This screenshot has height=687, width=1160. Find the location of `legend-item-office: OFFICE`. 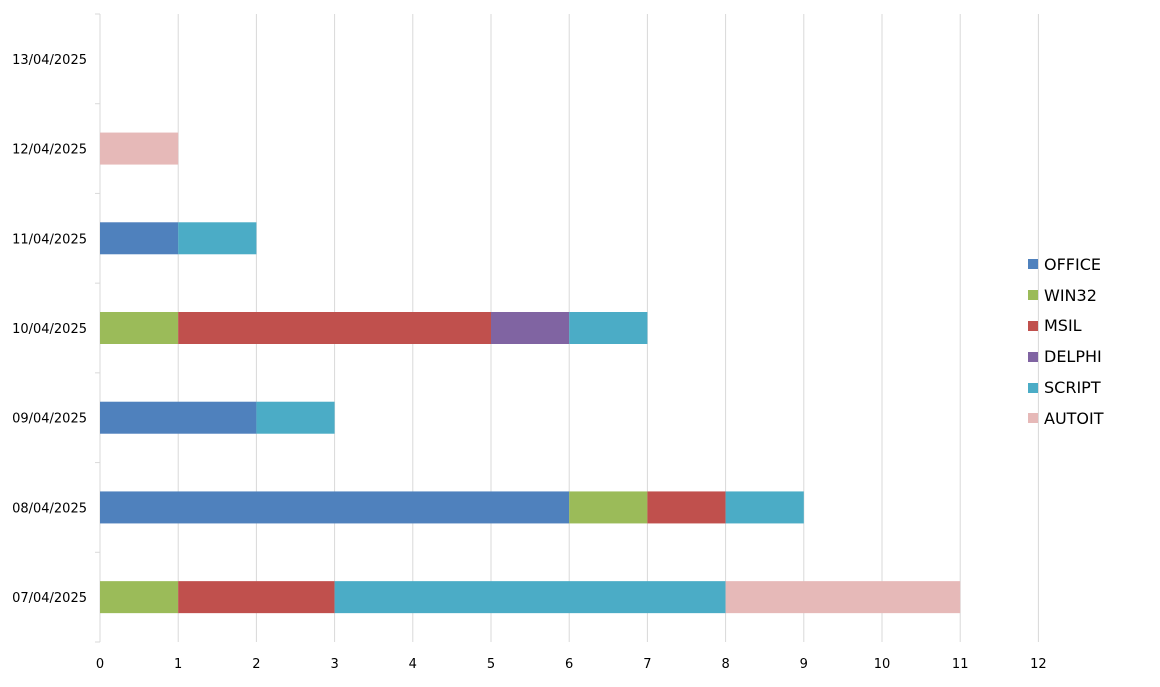

legend-item-office: OFFICE is located at coordinates (1066, 264).